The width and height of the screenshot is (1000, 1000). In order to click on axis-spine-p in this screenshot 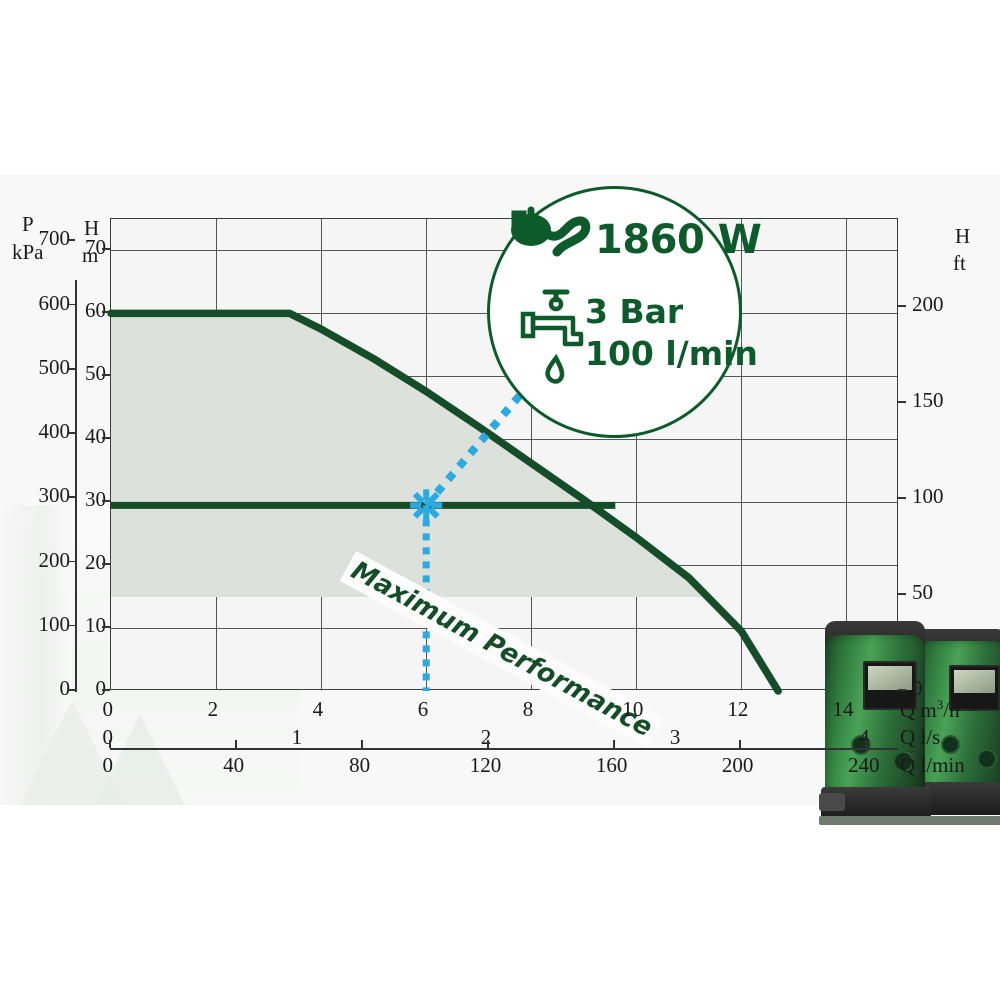, I will do `click(76, 486)`.